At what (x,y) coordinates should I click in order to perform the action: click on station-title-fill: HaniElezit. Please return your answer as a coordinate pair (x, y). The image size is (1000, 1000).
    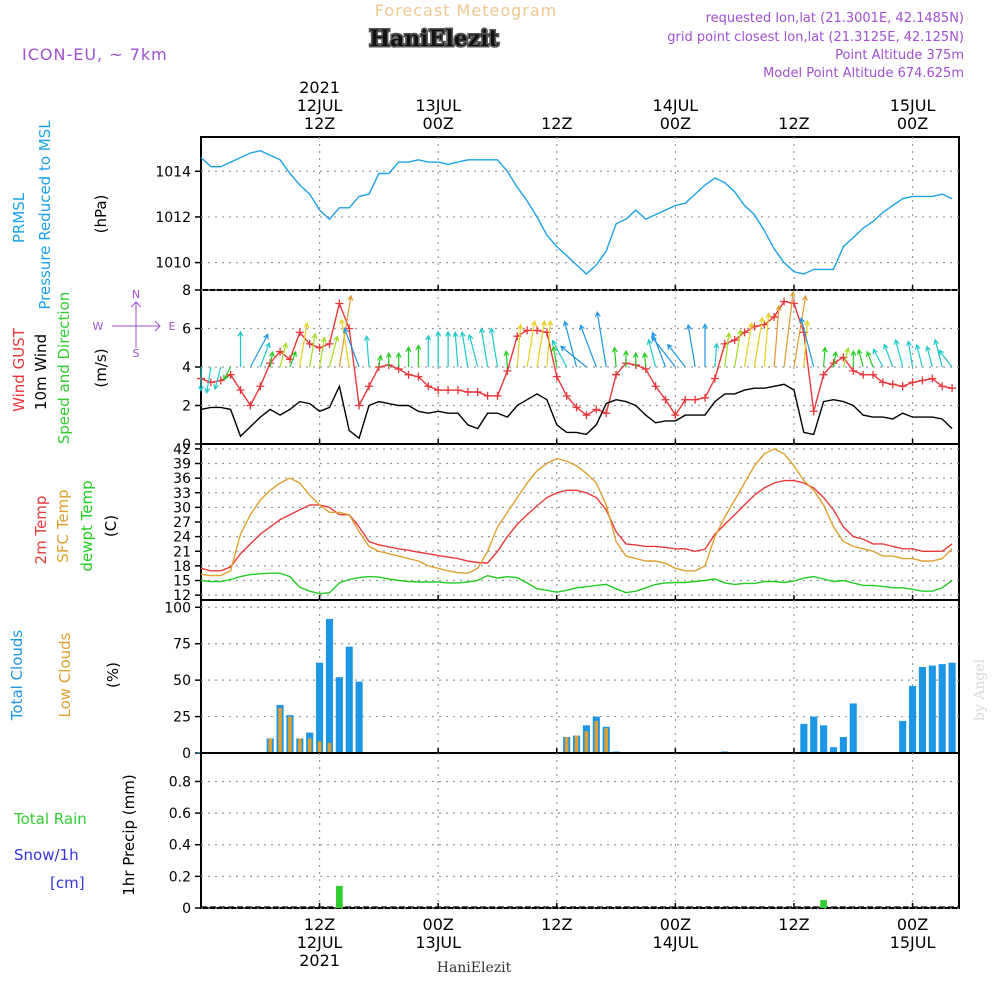
    Looking at the image, I should click on (434, 39).